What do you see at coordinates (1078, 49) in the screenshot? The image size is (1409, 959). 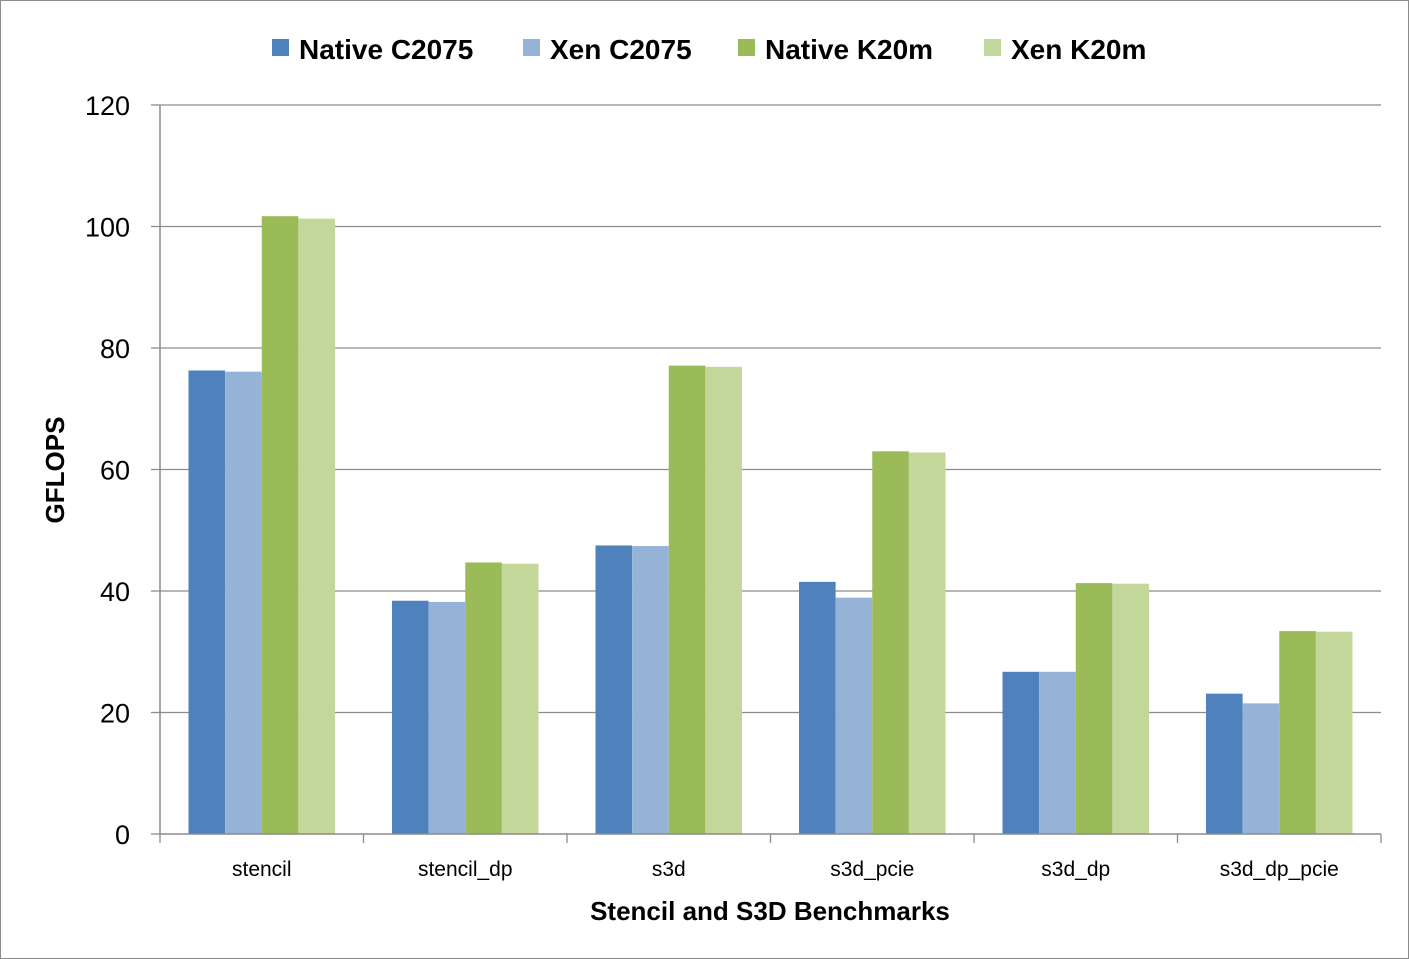 I see `legend-label: Xen K20m` at bounding box center [1078, 49].